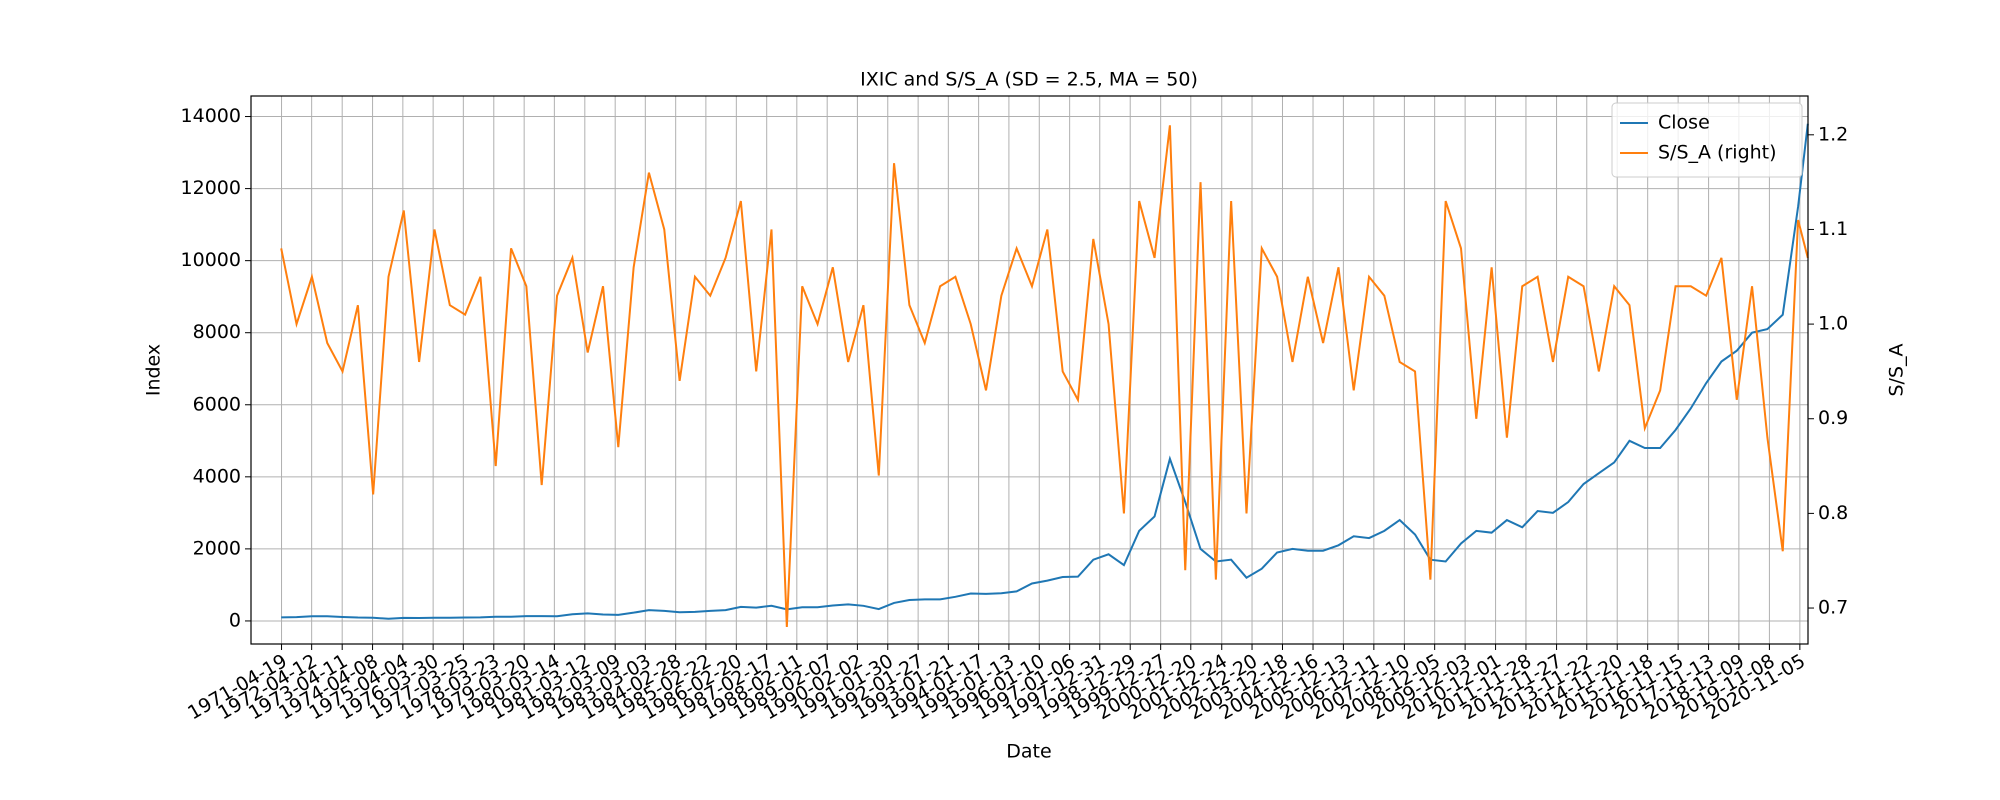 Image resolution: width=2000 pixels, height=800 pixels. I want to click on chart-title: IXIC and S/S_A (SD = 2.5, MA = 50), so click(1029, 80).